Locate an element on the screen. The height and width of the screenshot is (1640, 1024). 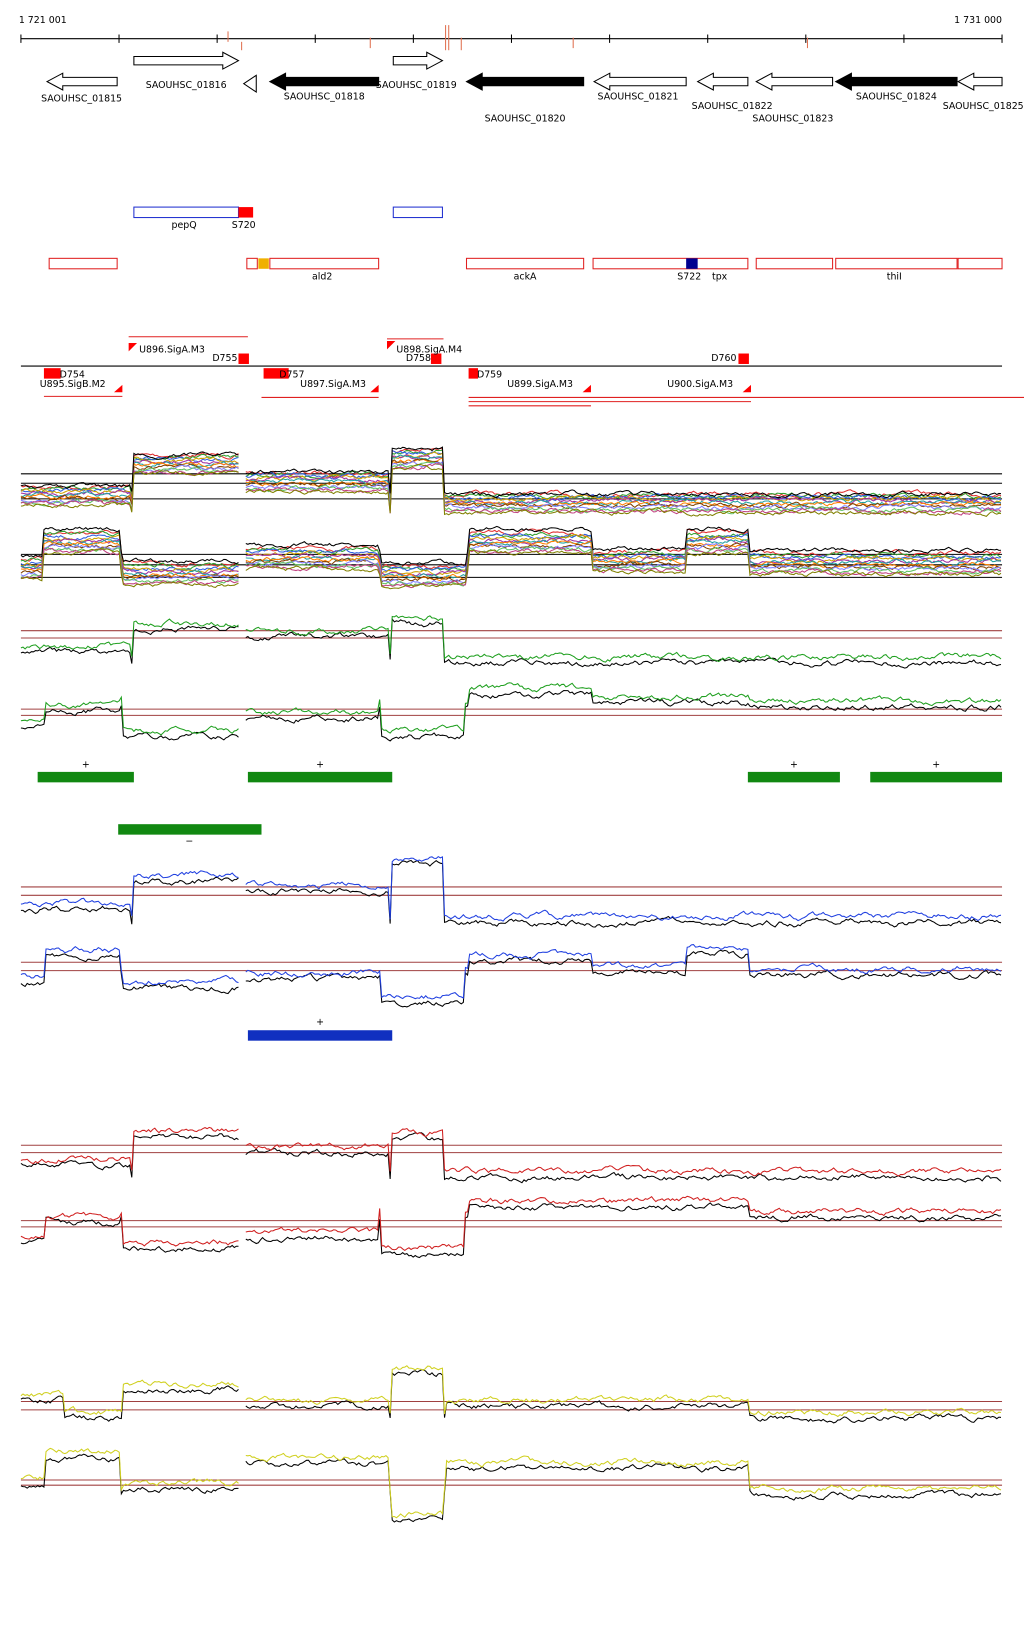
feature-label: D760 is located at coordinates (723, 358).